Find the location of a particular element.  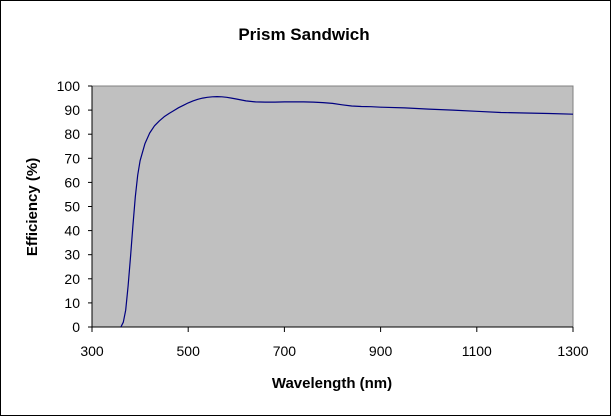

y-tick-label: 60 is located at coordinates (72, 182).